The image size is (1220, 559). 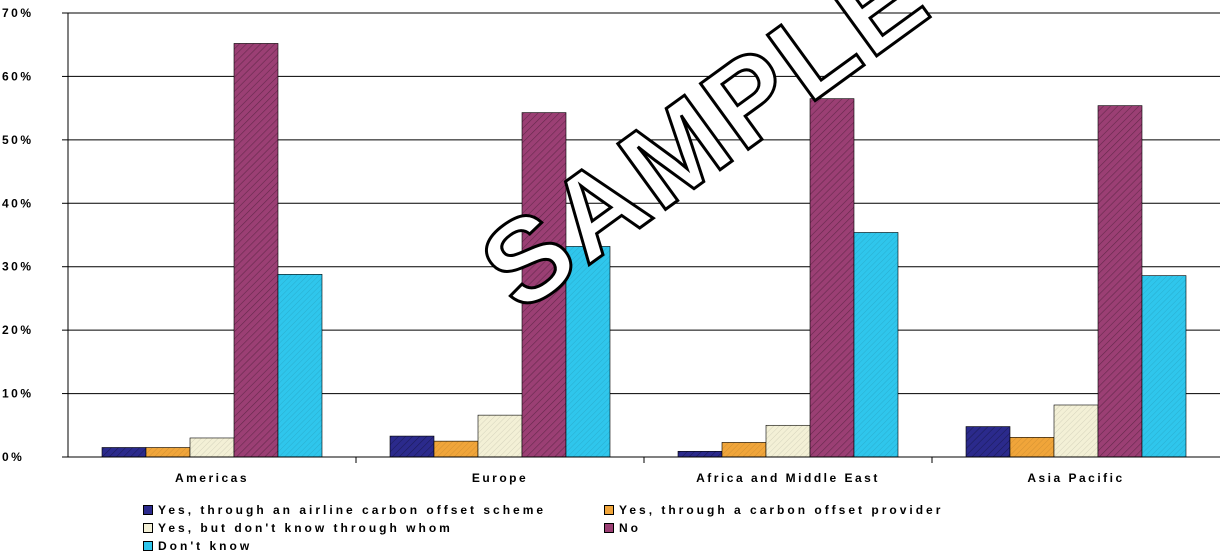 I want to click on bar-africa-and-middle-east-don-t-know, so click(x=876, y=345).